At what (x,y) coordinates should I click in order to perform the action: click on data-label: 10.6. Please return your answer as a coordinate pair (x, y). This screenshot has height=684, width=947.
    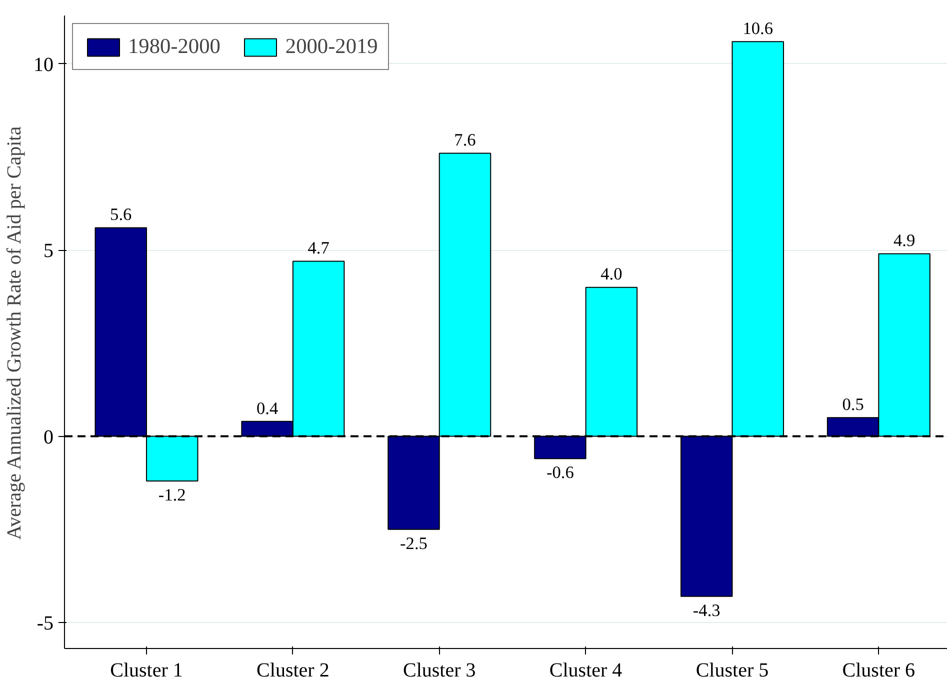
    Looking at the image, I should click on (758, 28).